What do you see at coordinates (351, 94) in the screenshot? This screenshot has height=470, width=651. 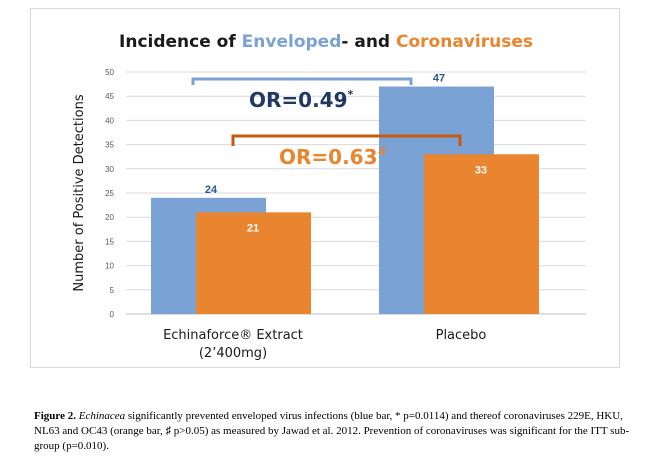 I see `odds-ratio-enveloped-sup: *` at bounding box center [351, 94].